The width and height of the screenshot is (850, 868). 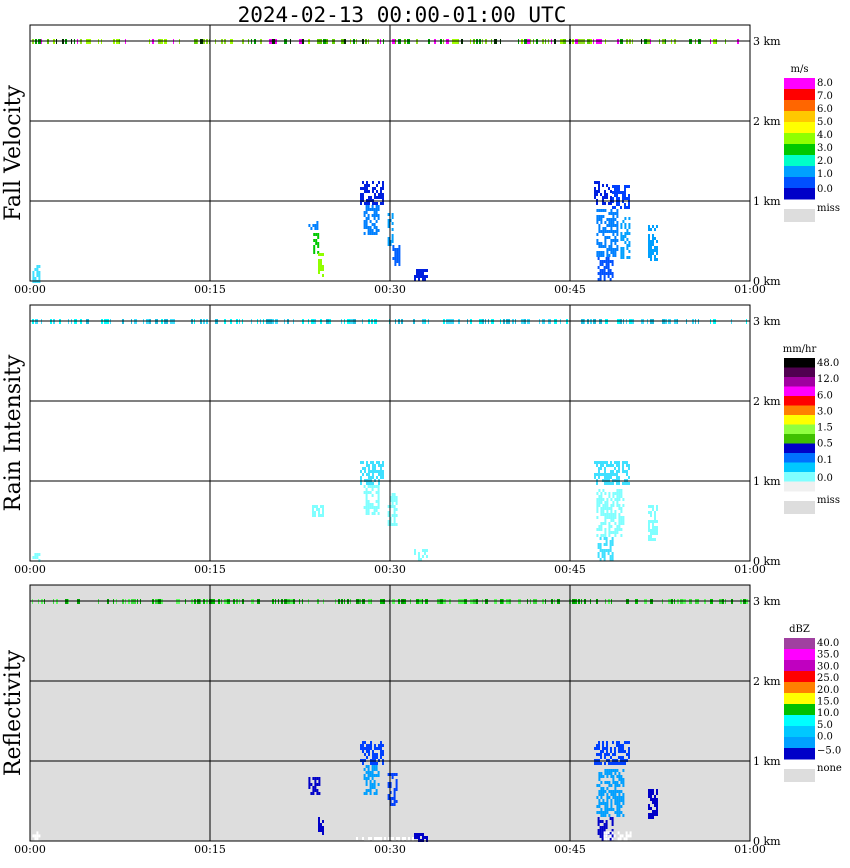 I want to click on y-axis-label: Rain Intensity, so click(x=13, y=432).